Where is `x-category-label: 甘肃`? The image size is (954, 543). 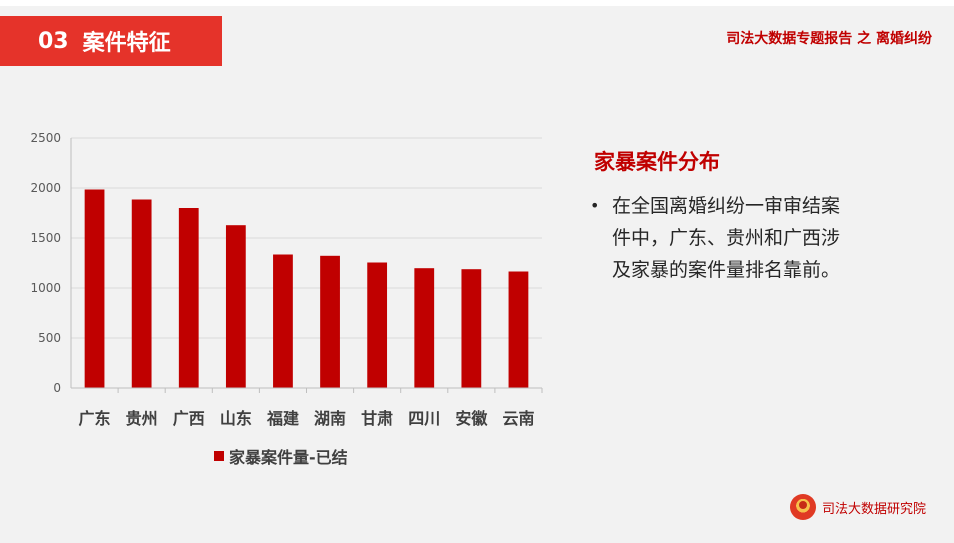 x-category-label: 甘肃 is located at coordinates (377, 418).